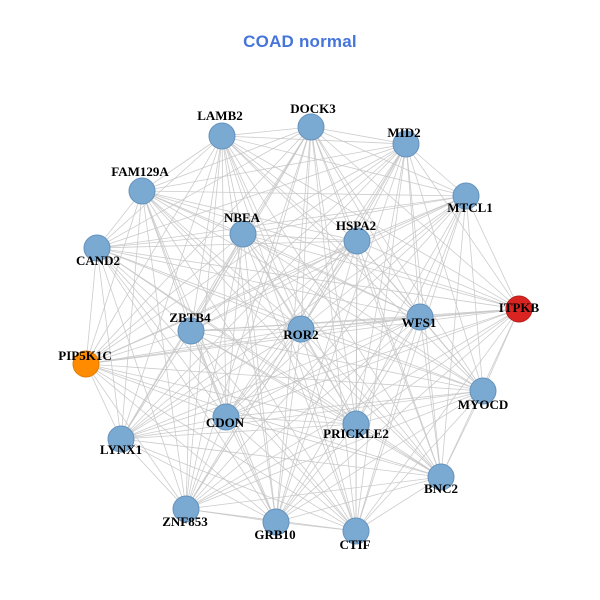 The width and height of the screenshot is (600, 600). Describe the element at coordinates (358, 135) in the screenshot. I see `edge-DOCK3-MID2` at that location.